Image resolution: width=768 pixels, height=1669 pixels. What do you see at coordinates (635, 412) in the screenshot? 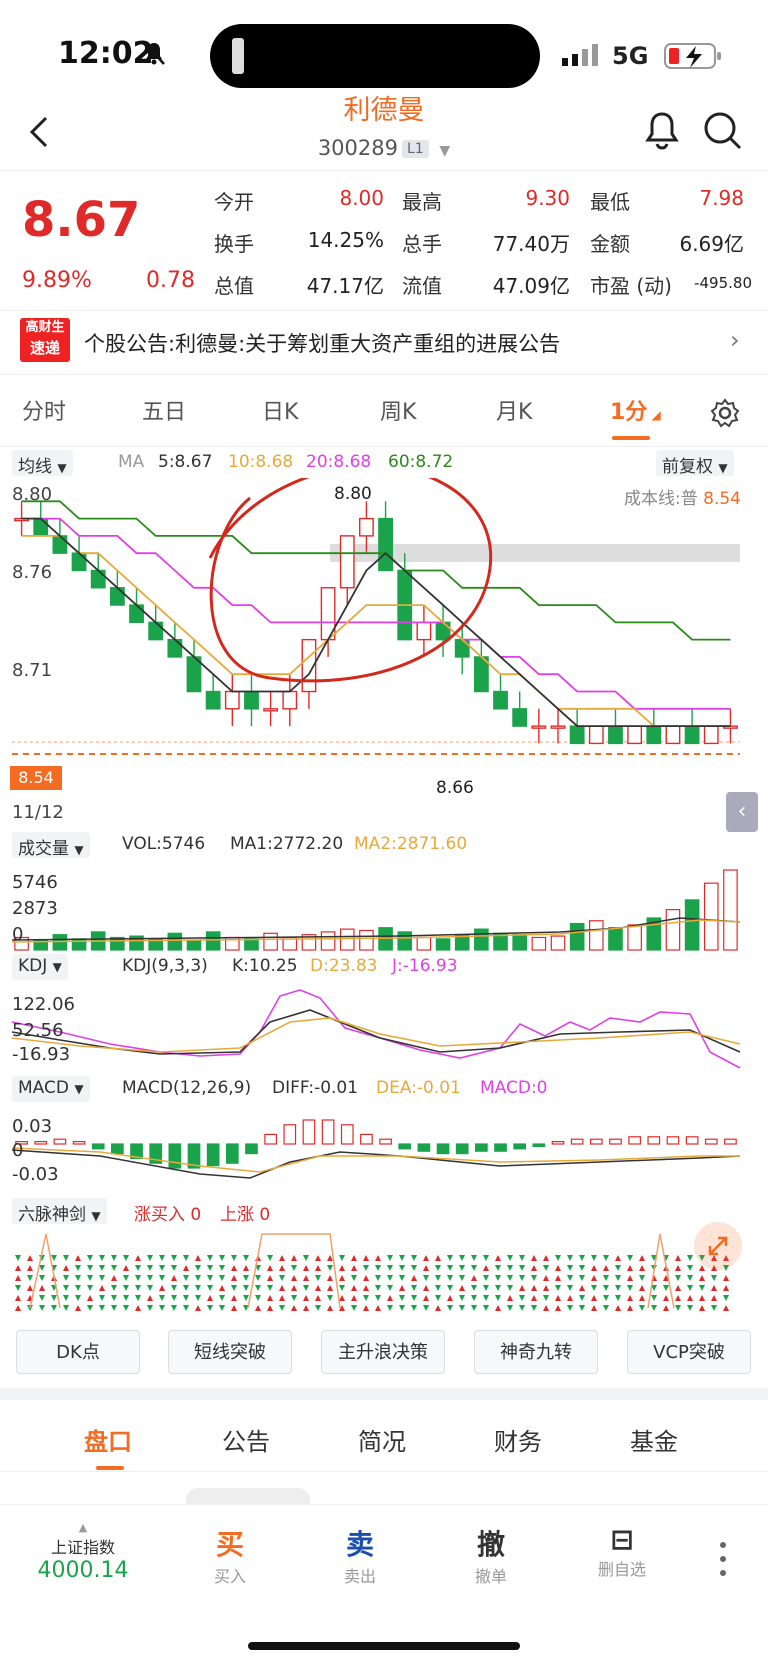
I see `tab-1min: 1分 ◢` at bounding box center [635, 412].